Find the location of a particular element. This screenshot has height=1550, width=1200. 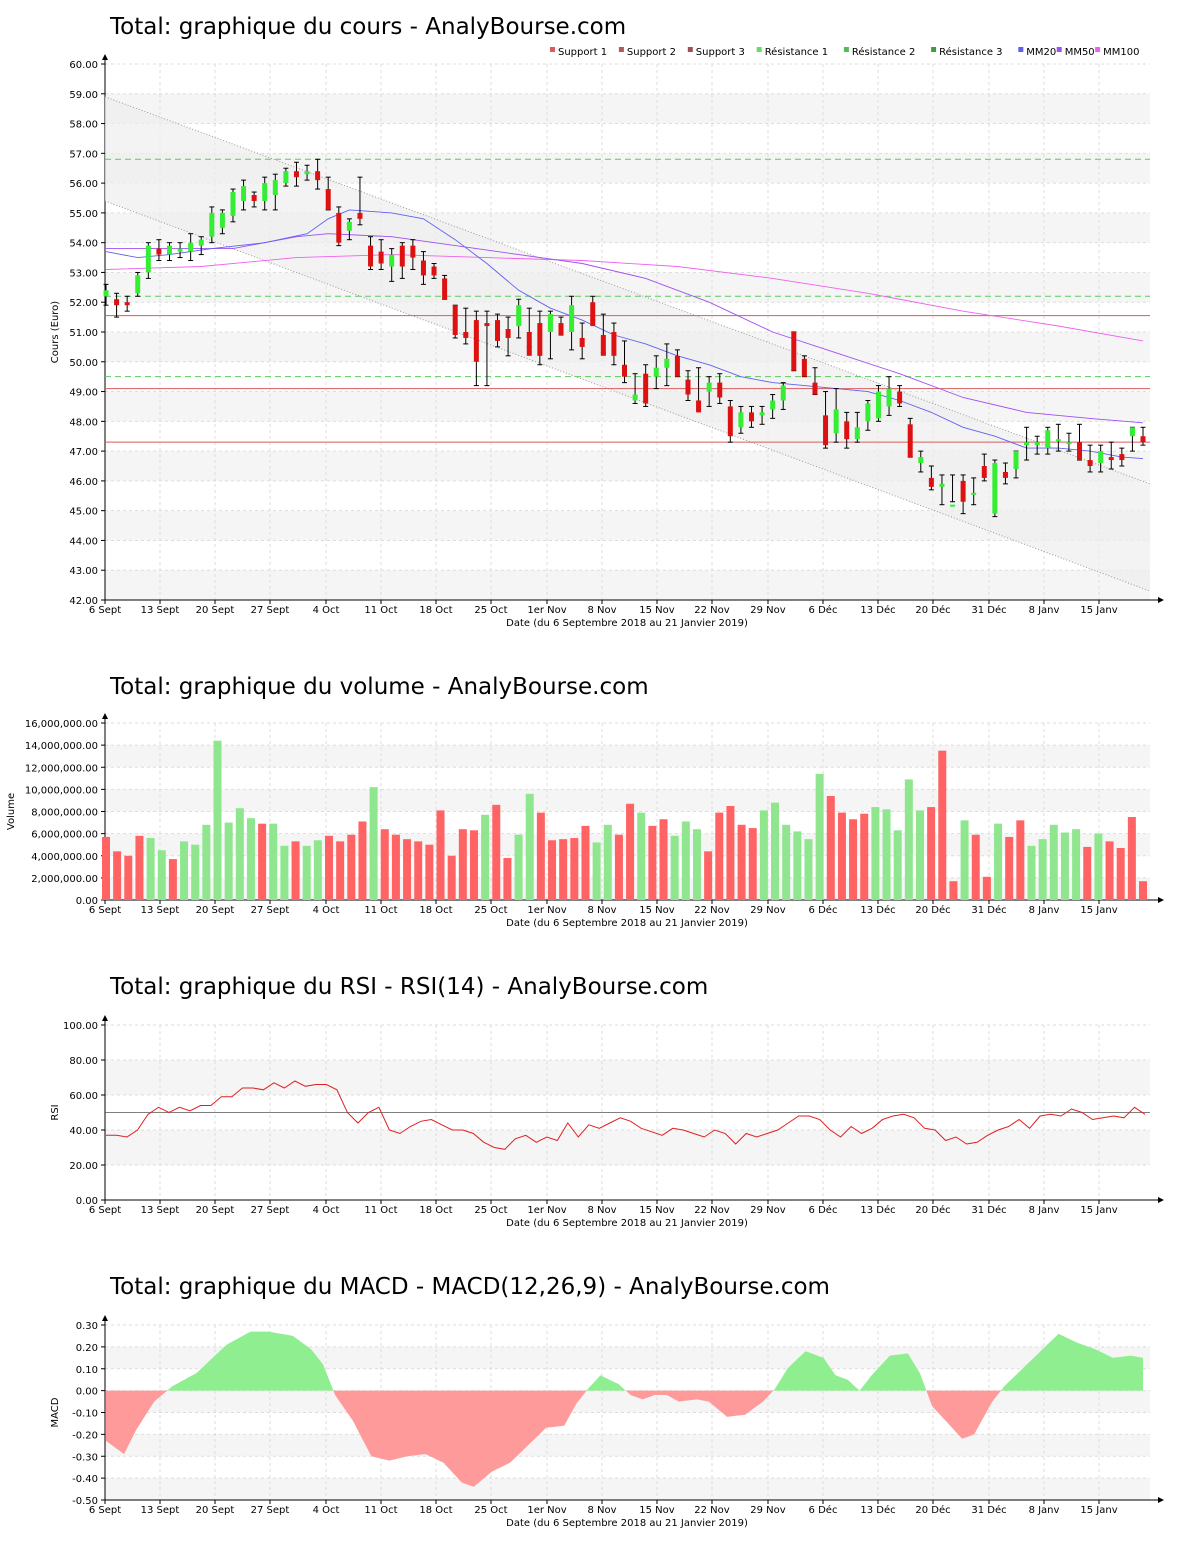

x-tick-label: 13 Déc is located at coordinates (877, 1210).